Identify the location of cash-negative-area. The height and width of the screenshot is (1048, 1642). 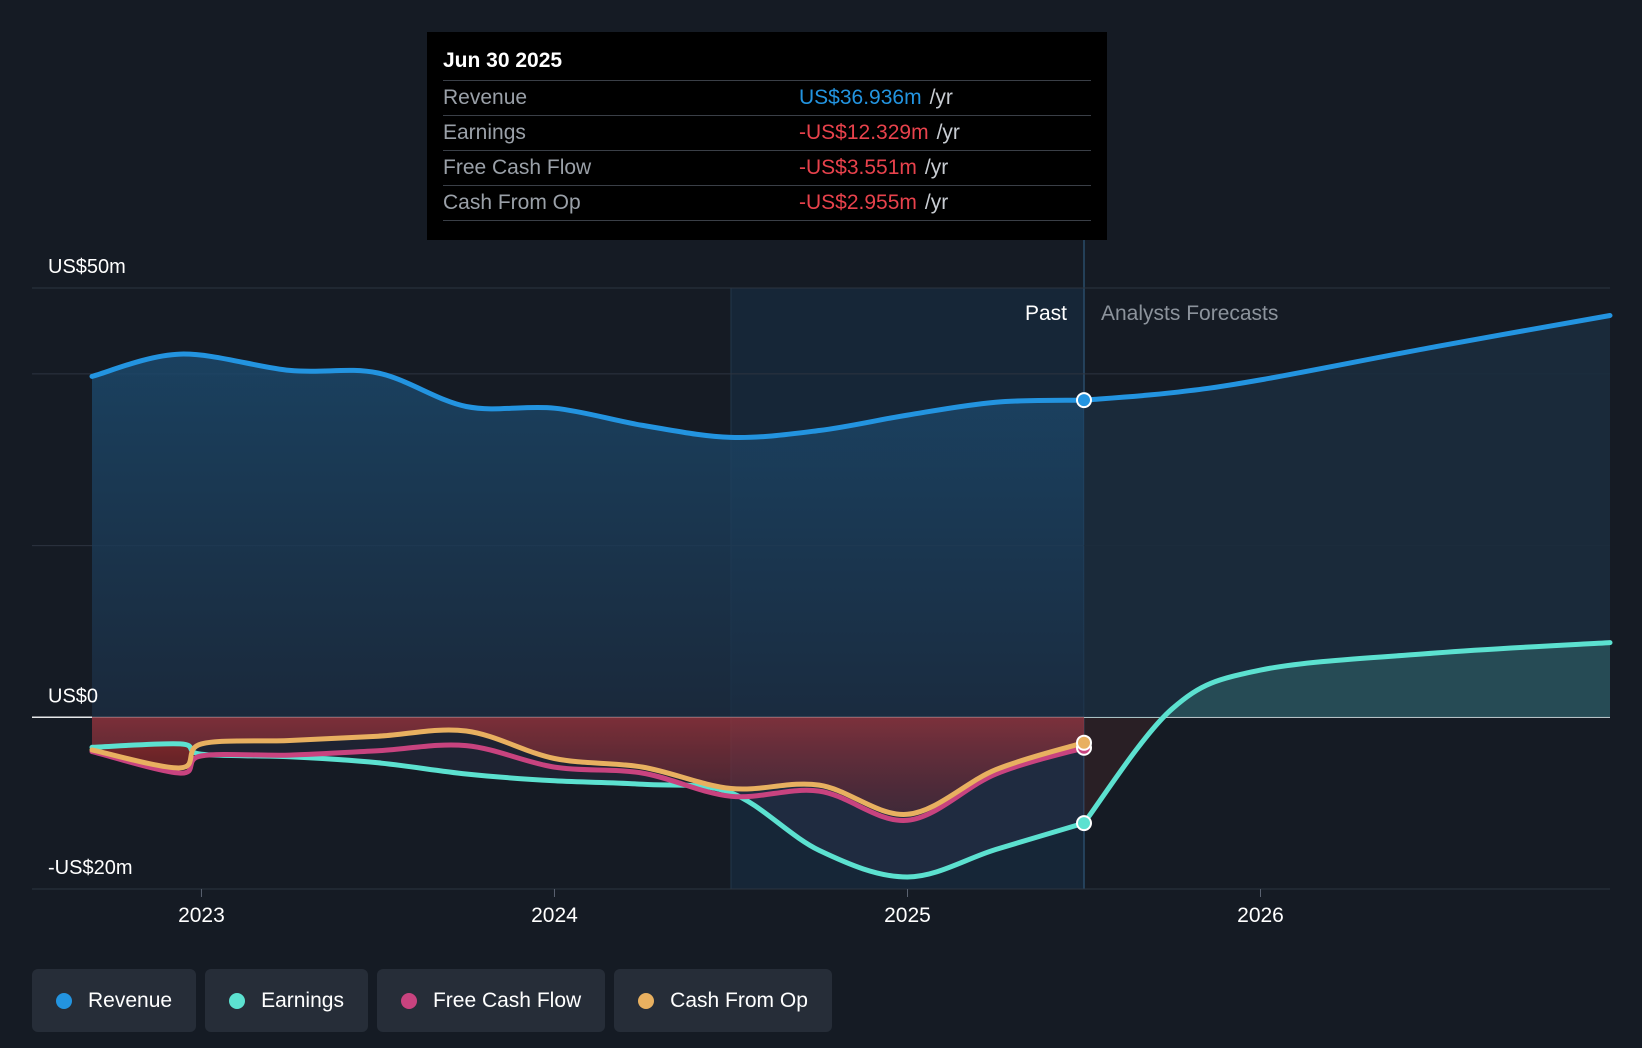
(588, 766).